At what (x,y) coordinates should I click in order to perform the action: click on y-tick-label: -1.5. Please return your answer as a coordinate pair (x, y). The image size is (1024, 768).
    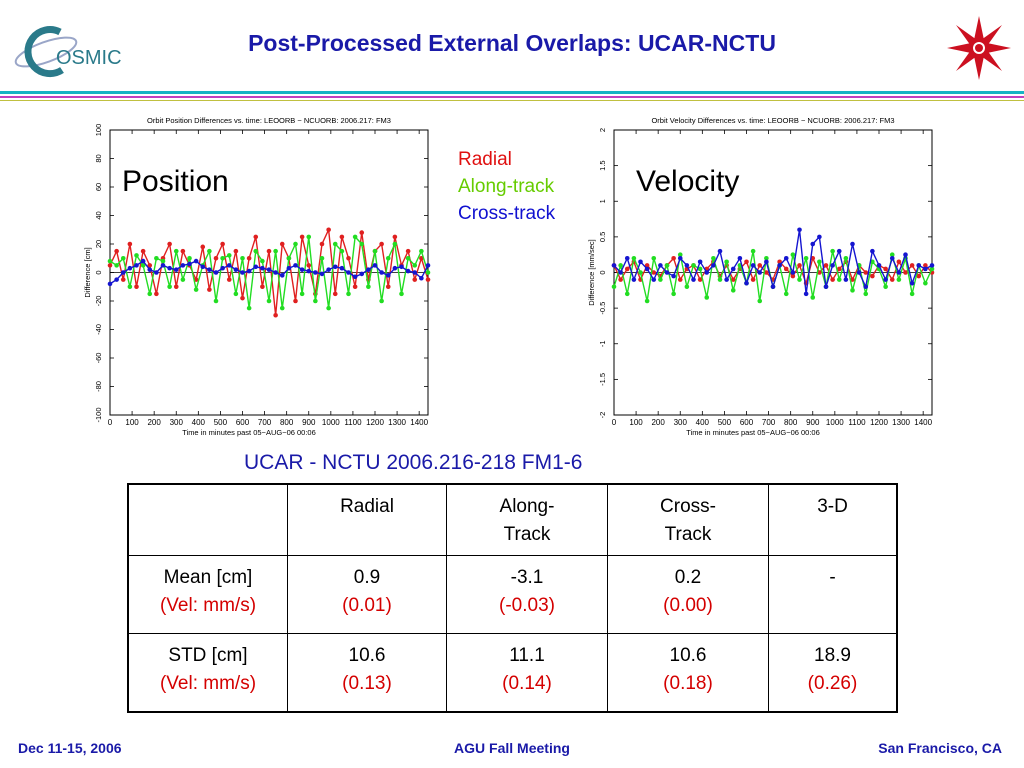
    Looking at the image, I should click on (602, 379).